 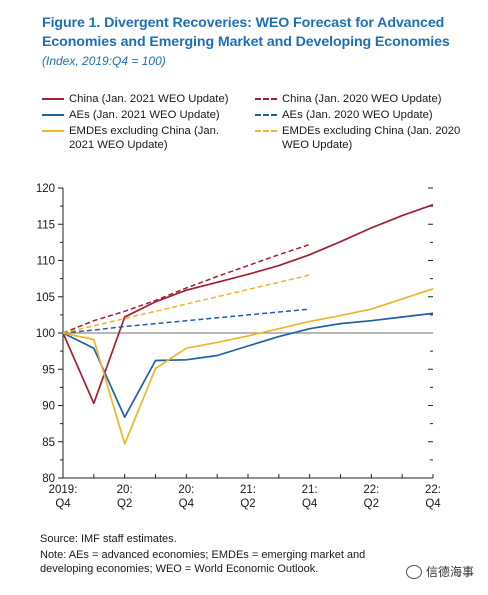 I want to click on x-tick-label: 2019:, so click(x=63, y=490).